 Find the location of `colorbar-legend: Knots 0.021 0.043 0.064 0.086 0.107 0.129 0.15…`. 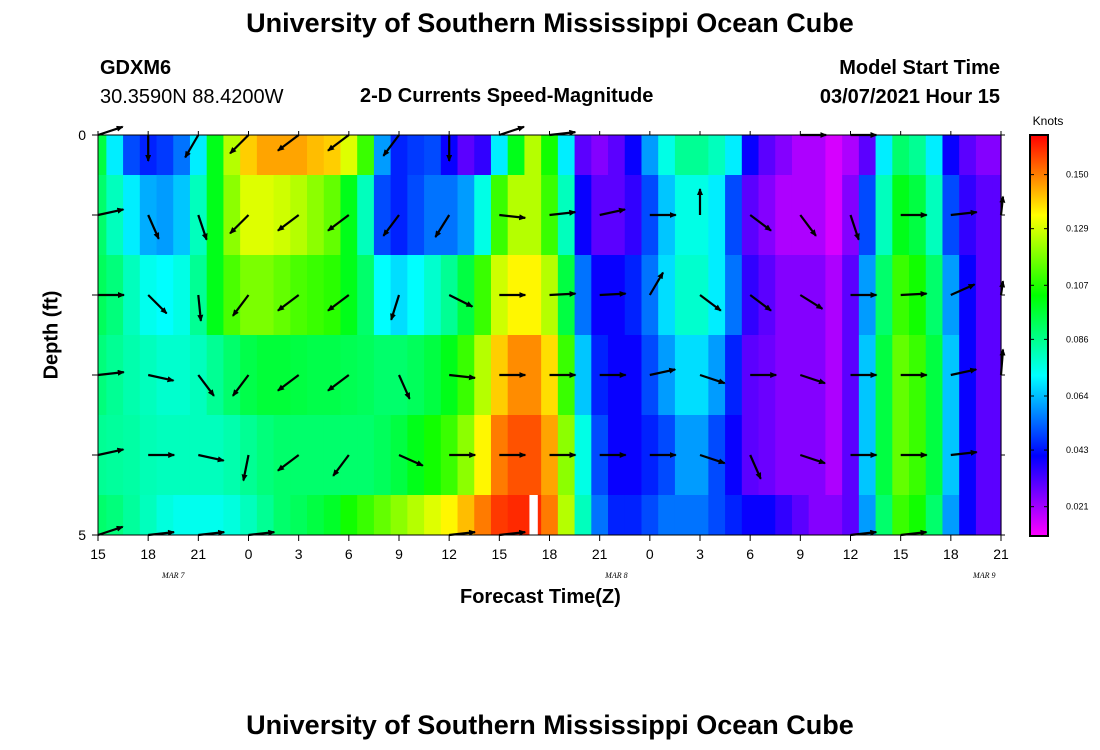

colorbar-legend: Knots 0.021 0.043 0.064 0.086 0.107 0.129 0.15… is located at coordinates (1059, 325).